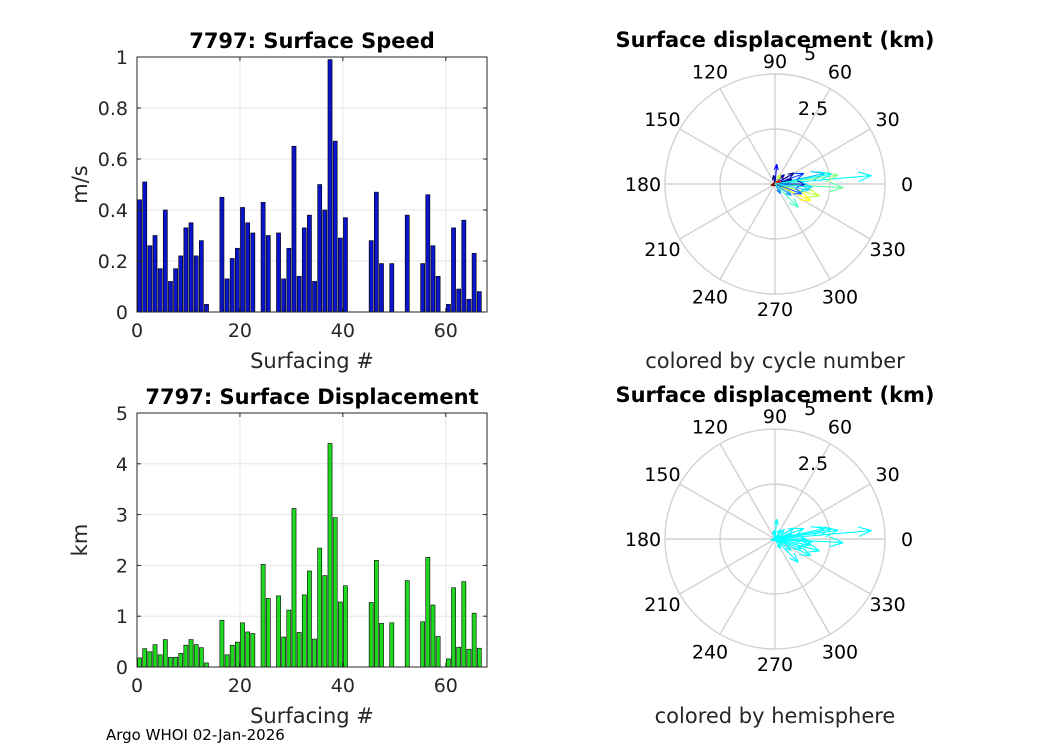  I want to click on x-tick-label: 20, so click(240, 686).